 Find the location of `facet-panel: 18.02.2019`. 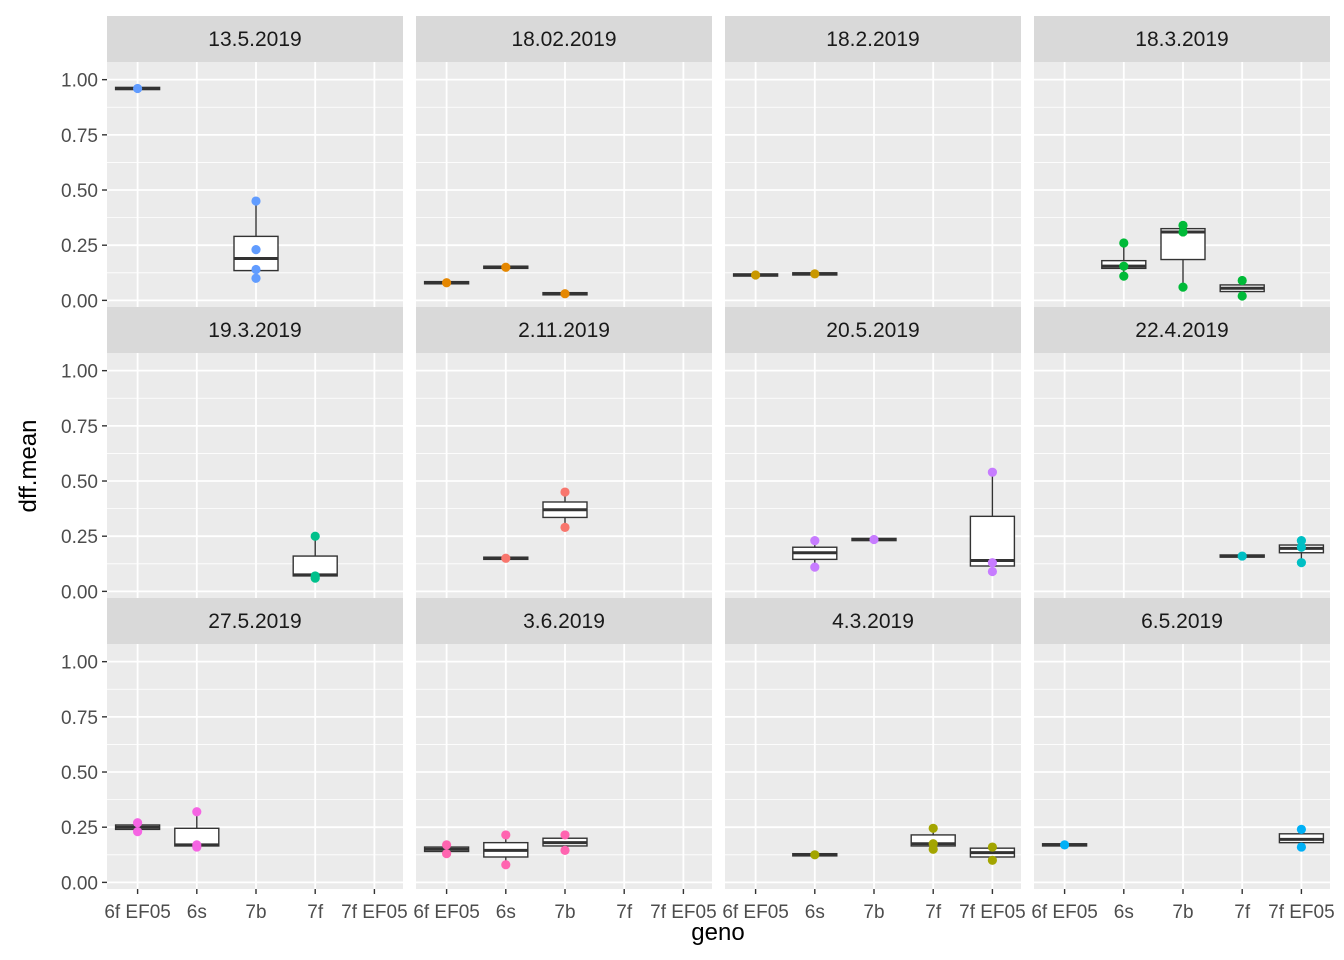

facet-panel: 18.02.2019 is located at coordinates (564, 161).